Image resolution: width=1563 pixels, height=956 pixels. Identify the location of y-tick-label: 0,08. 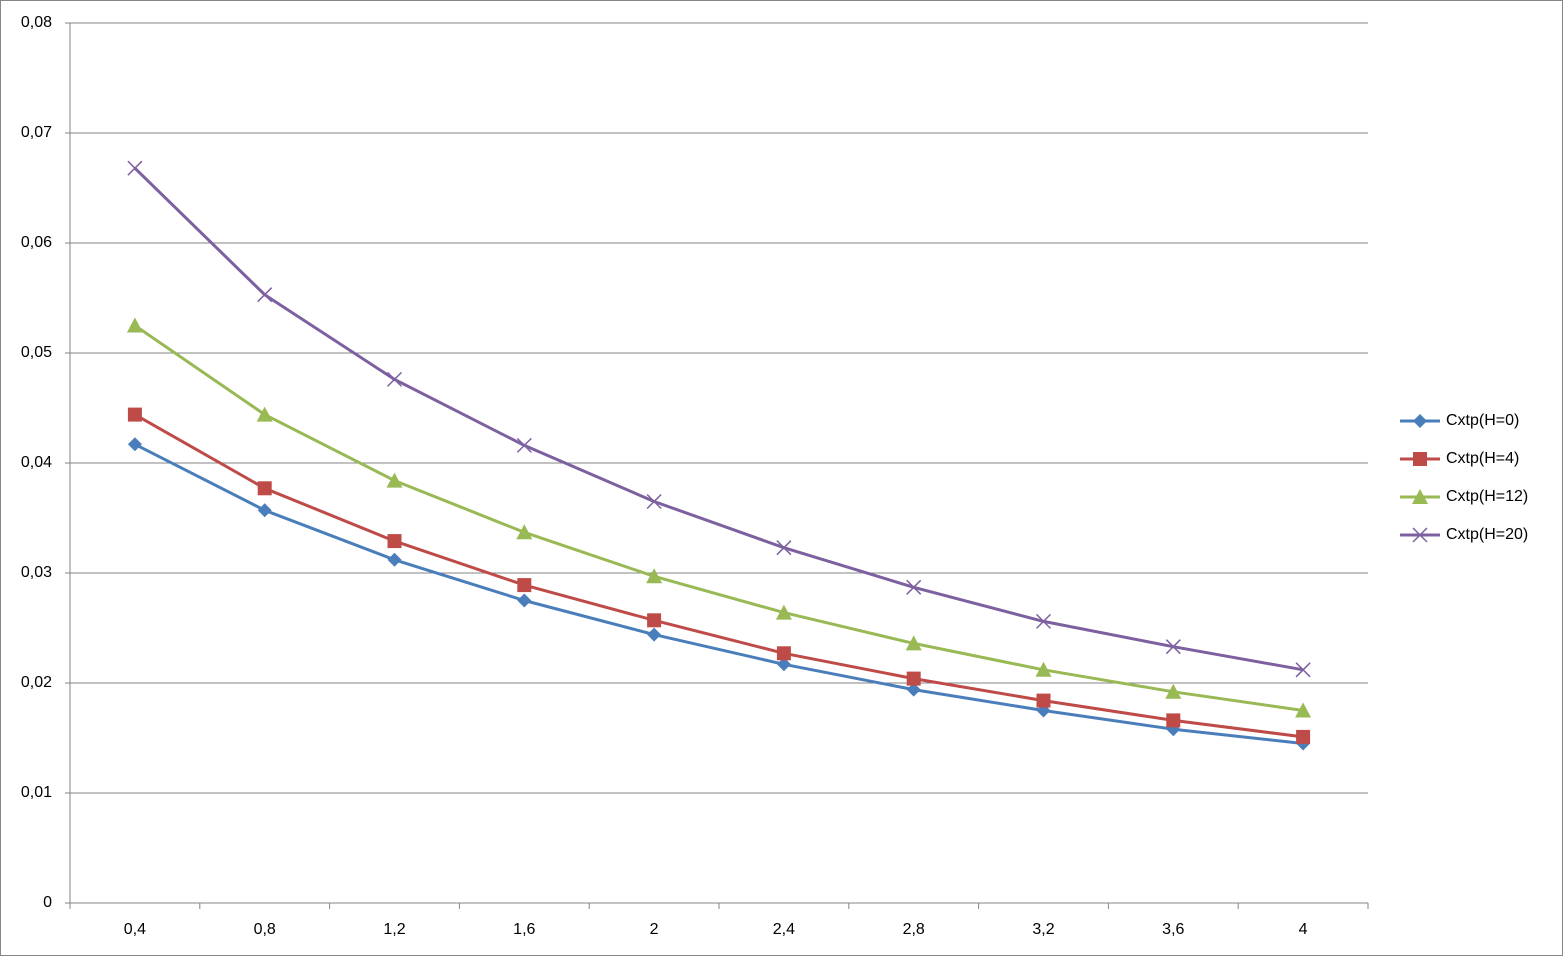
(36, 22).